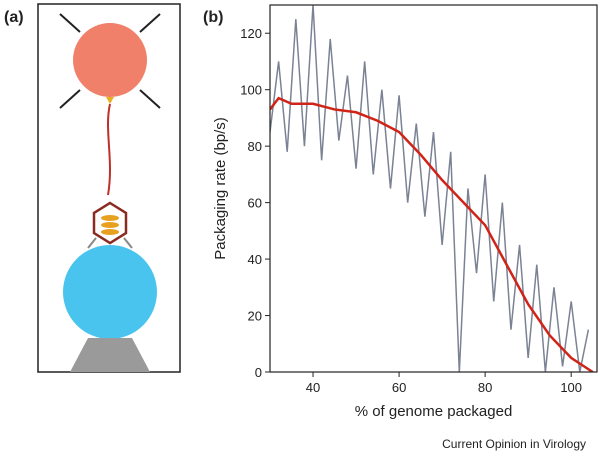  Describe the element at coordinates (255, 146) in the screenshot. I see `y-tick-label: 80` at that location.